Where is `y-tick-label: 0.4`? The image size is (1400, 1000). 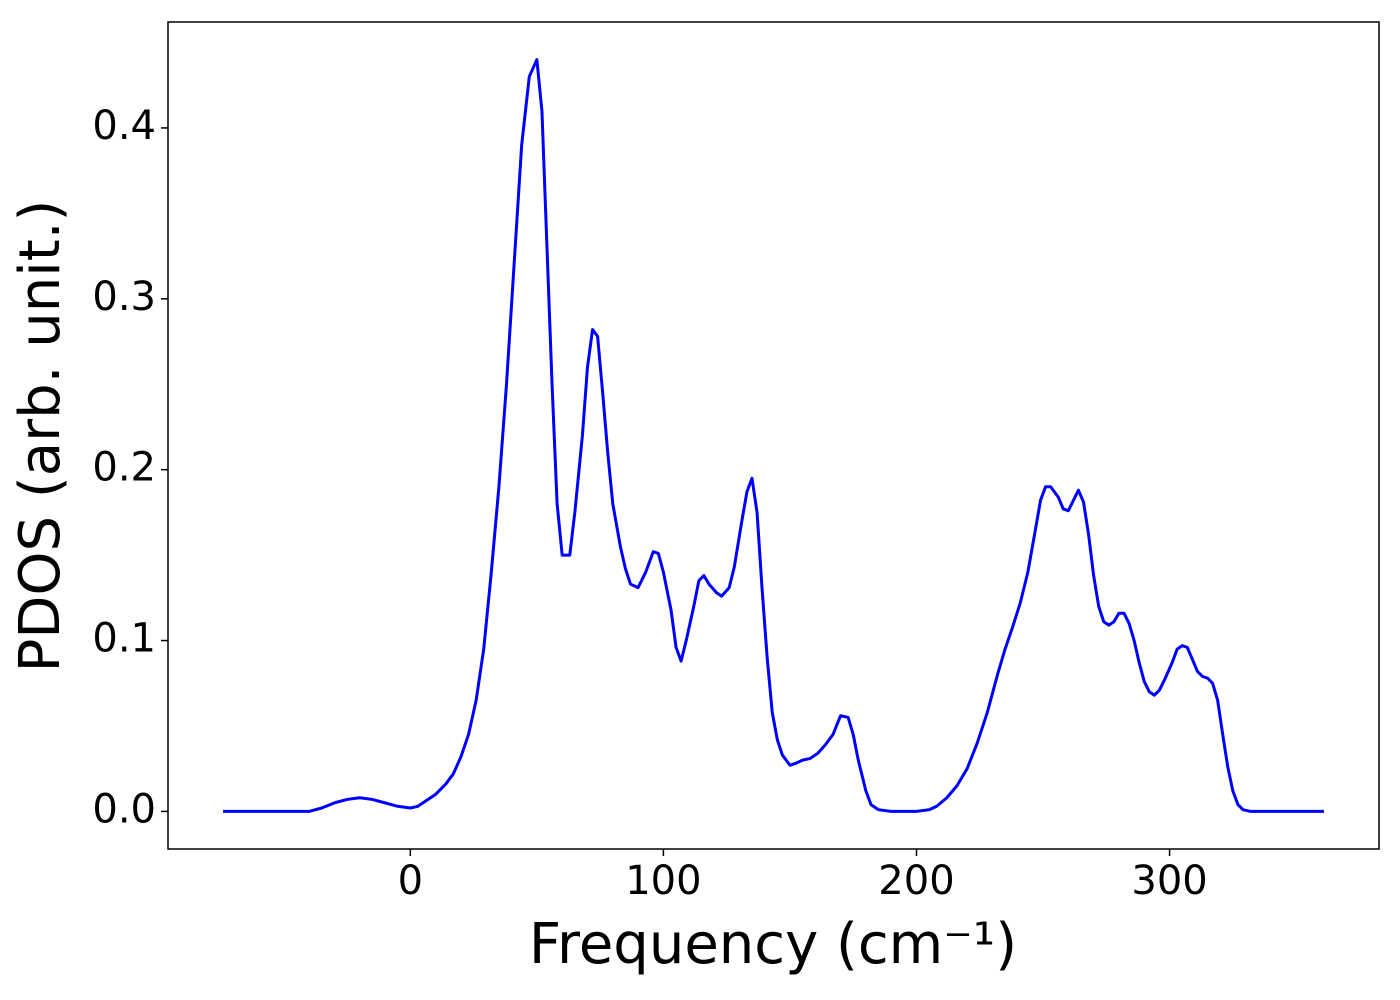 y-tick-label: 0.4 is located at coordinates (124, 126).